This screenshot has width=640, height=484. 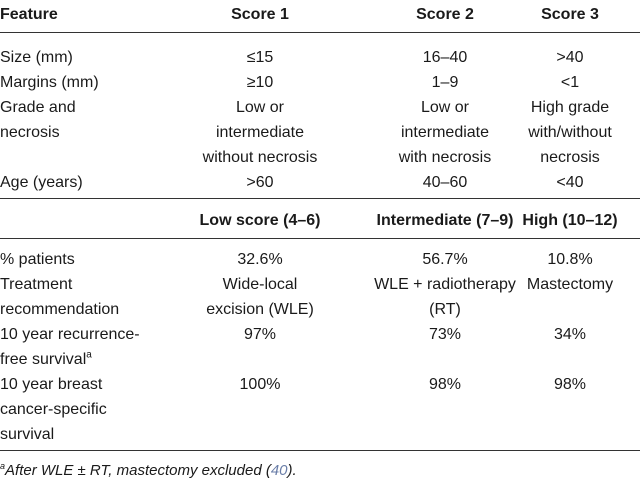 What do you see at coordinates (260, 157) in the screenshot?
I see `value-line: without necrosis` at bounding box center [260, 157].